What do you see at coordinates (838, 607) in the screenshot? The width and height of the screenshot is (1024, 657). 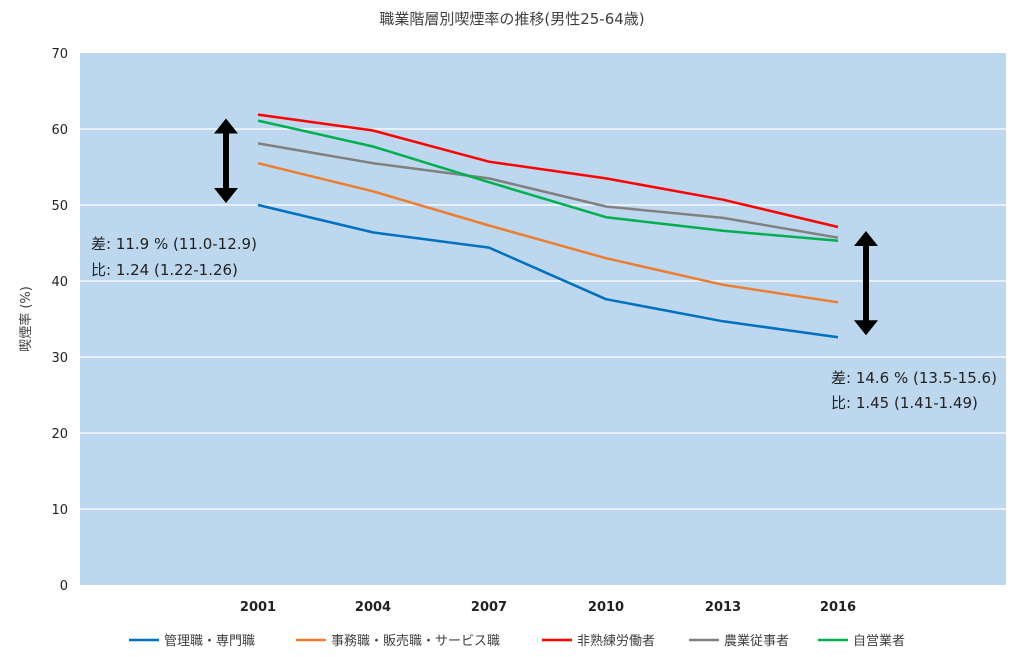 I see `x-tick-label: 2016` at bounding box center [838, 607].